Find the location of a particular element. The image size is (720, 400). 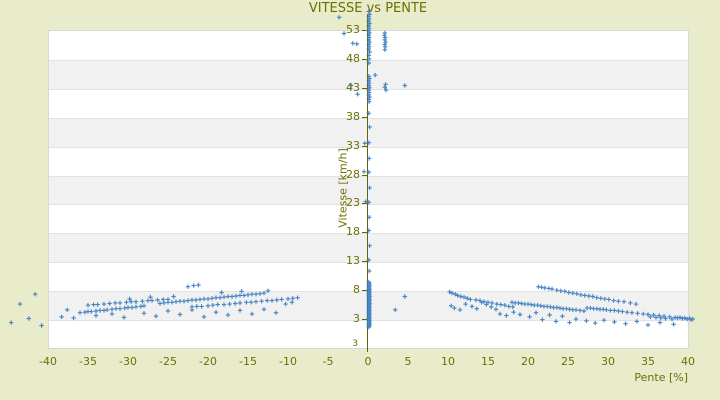

x-tick-label: -40 is located at coordinates (48, 361).